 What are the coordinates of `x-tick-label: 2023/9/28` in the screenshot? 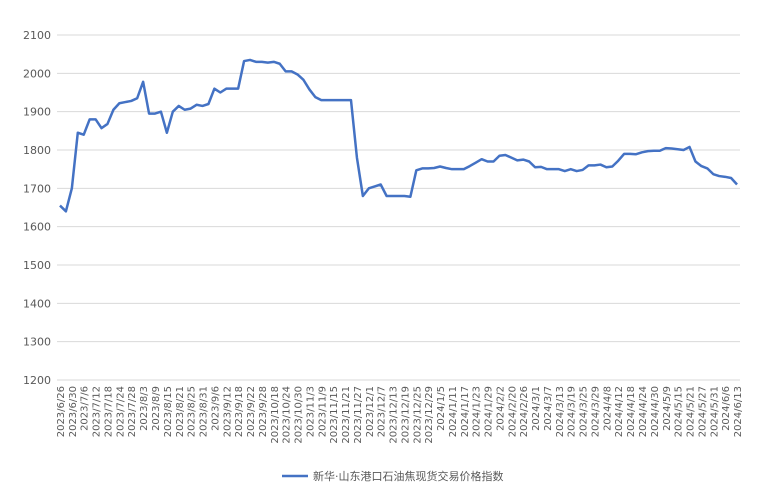 It's located at (263, 411).